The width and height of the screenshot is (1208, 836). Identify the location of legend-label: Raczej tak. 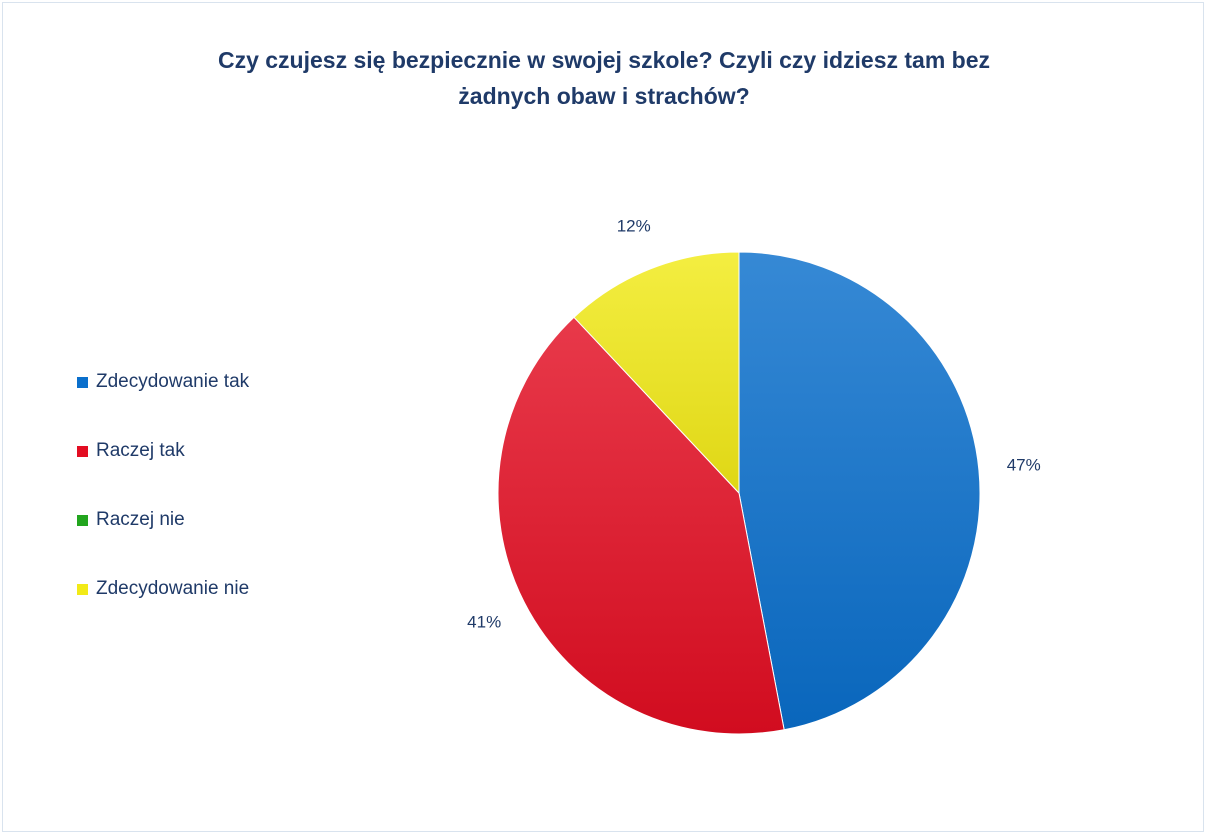
(140, 450).